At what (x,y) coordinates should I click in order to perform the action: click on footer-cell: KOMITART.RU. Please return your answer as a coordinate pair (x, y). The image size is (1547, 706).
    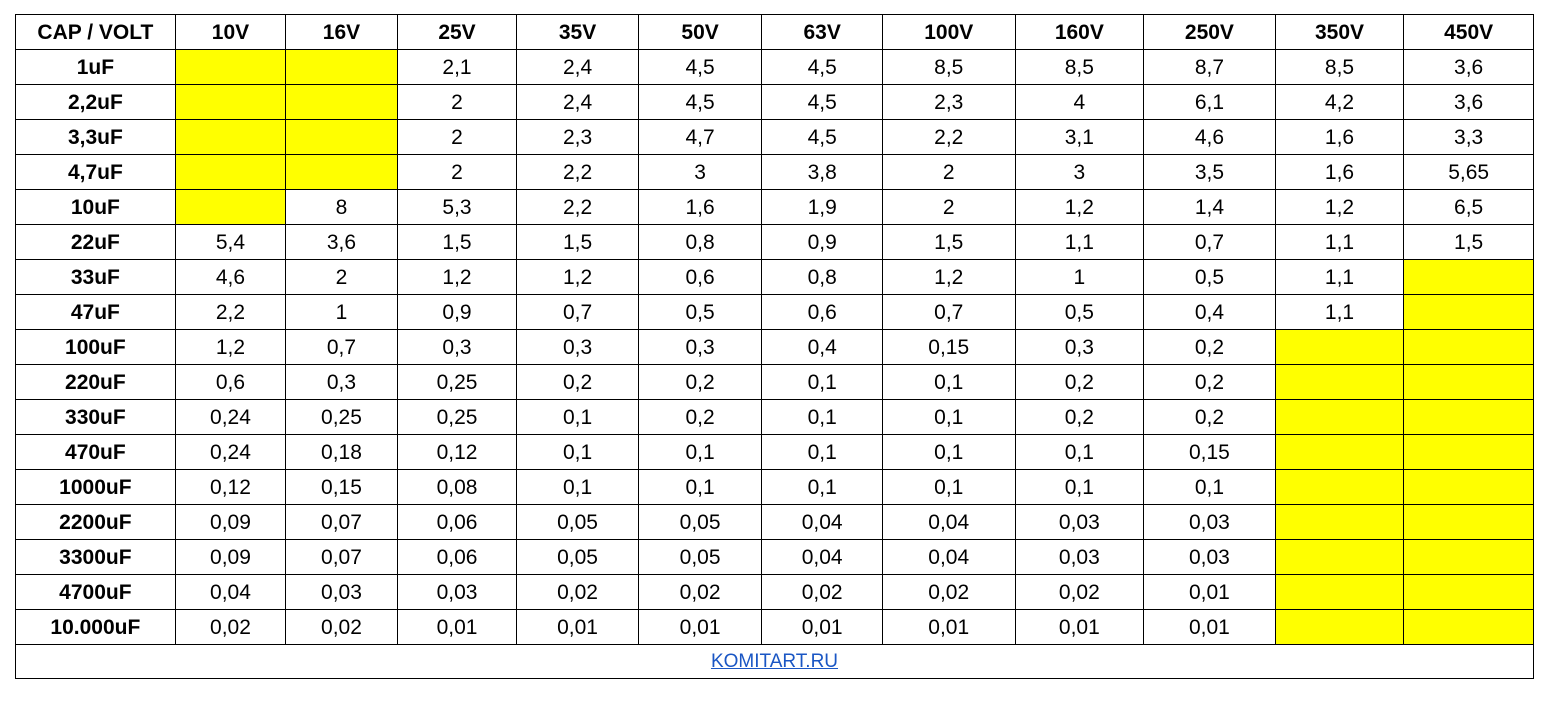
    Looking at the image, I should click on (774, 661).